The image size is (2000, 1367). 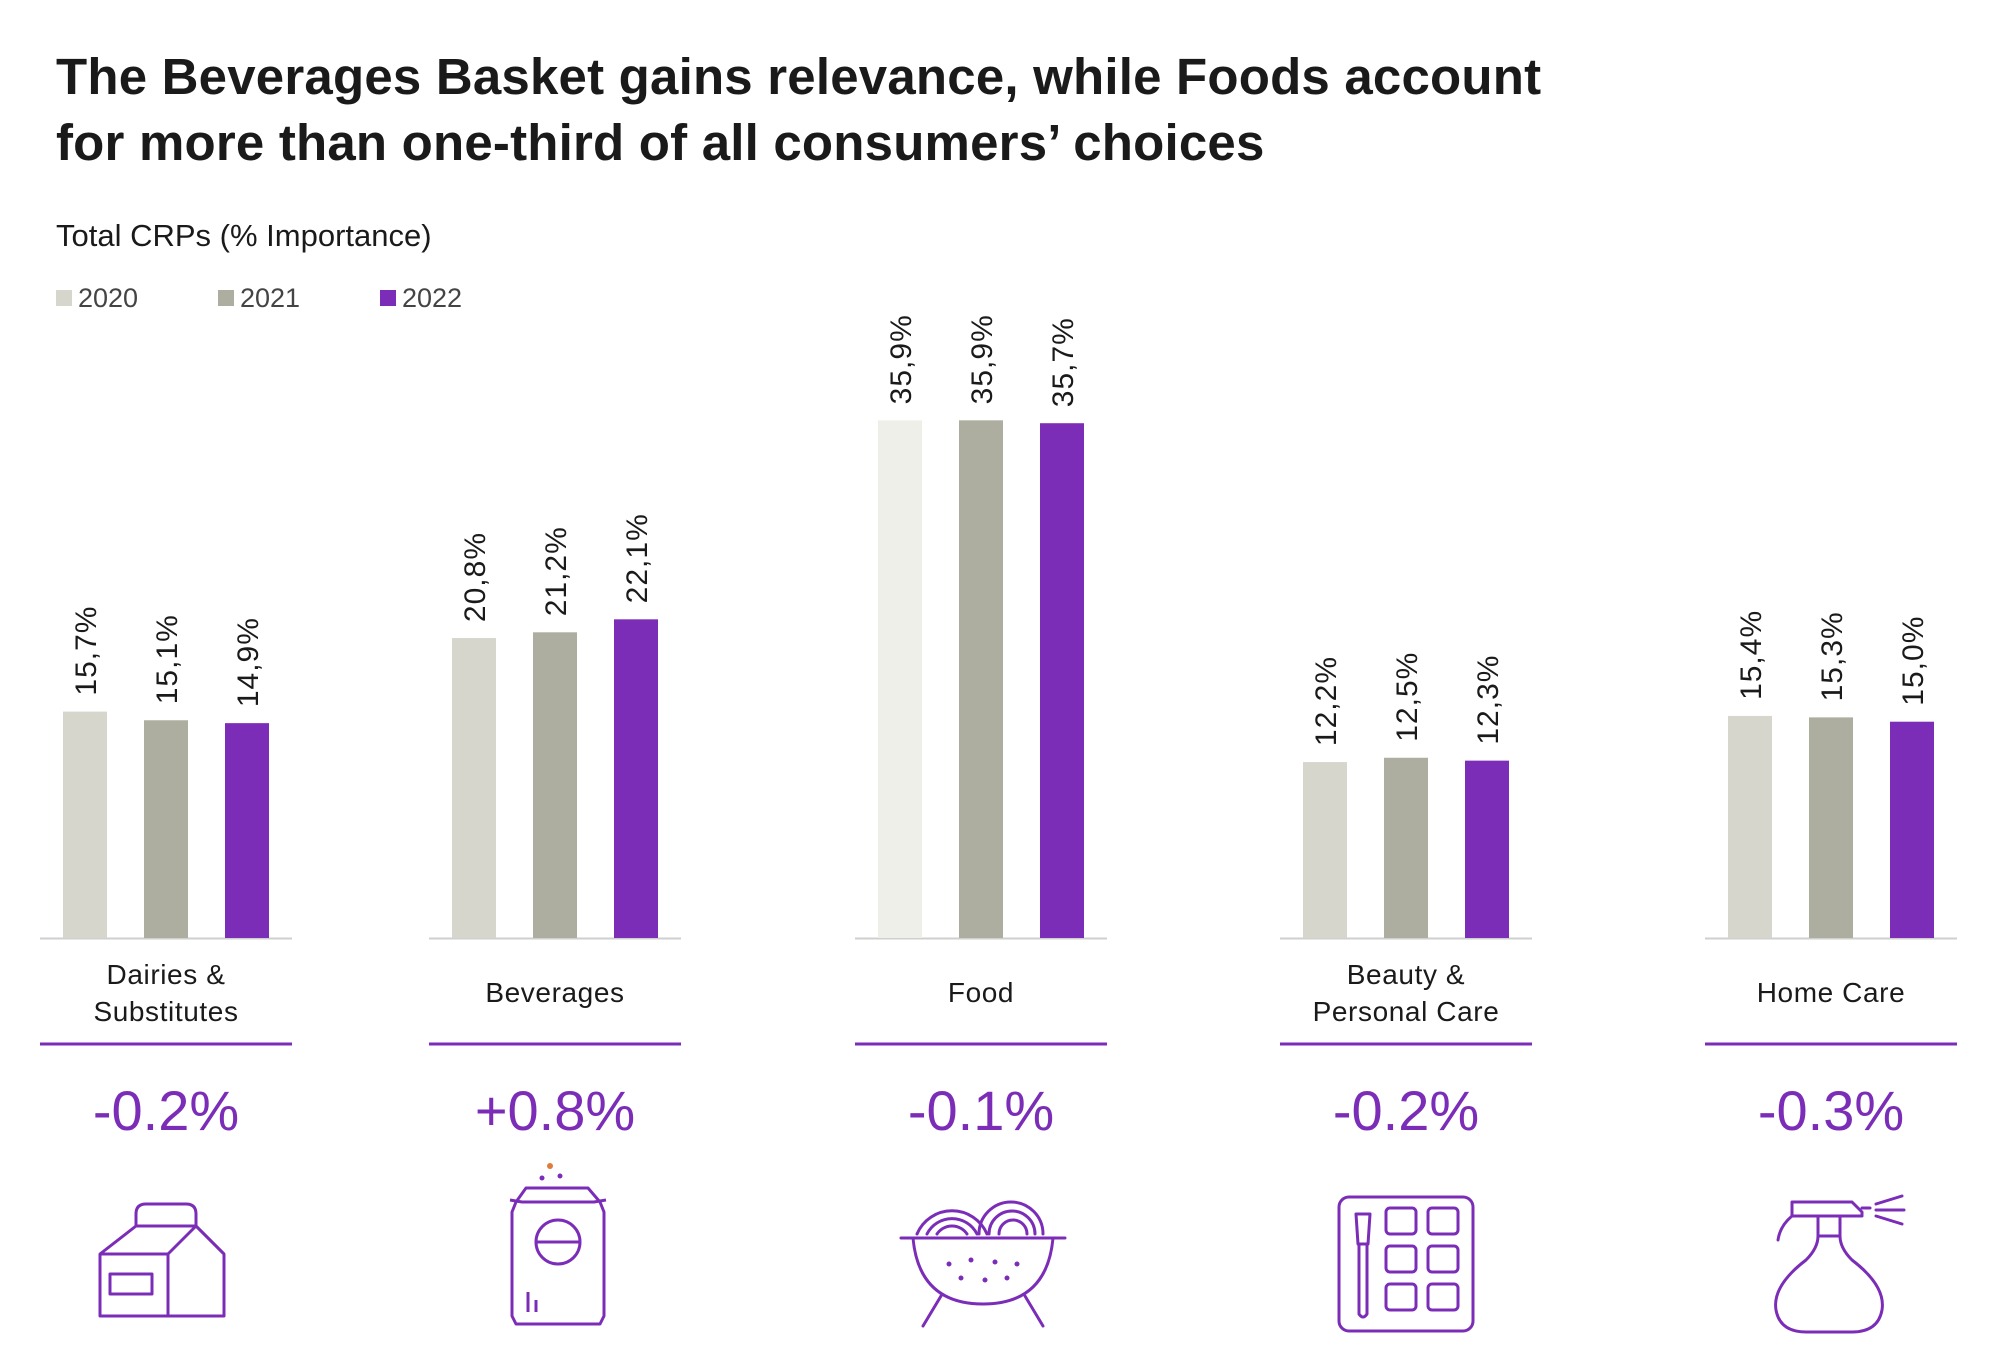 What do you see at coordinates (555, 1110) in the screenshot?
I see `change-value-beverages: +0.8%` at bounding box center [555, 1110].